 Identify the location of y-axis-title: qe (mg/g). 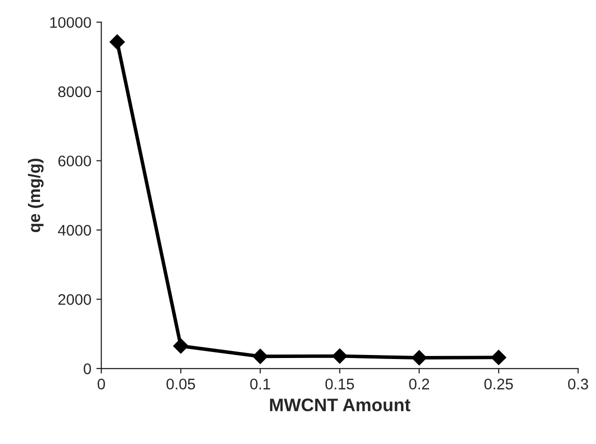
(36, 195).